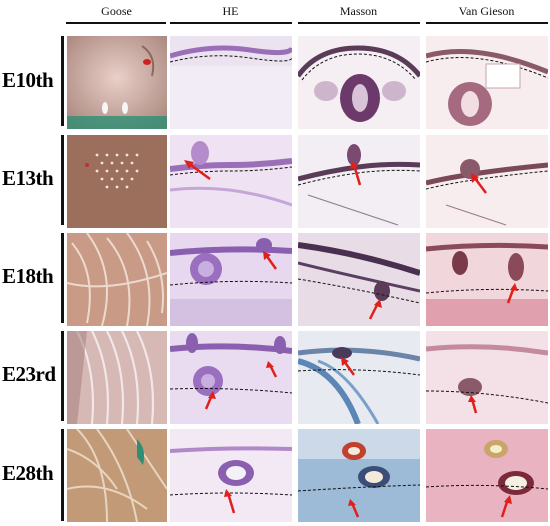 This screenshot has height=526, width=550. What do you see at coordinates (231, 23) in the screenshot?
I see `header-rule-he` at bounding box center [231, 23].